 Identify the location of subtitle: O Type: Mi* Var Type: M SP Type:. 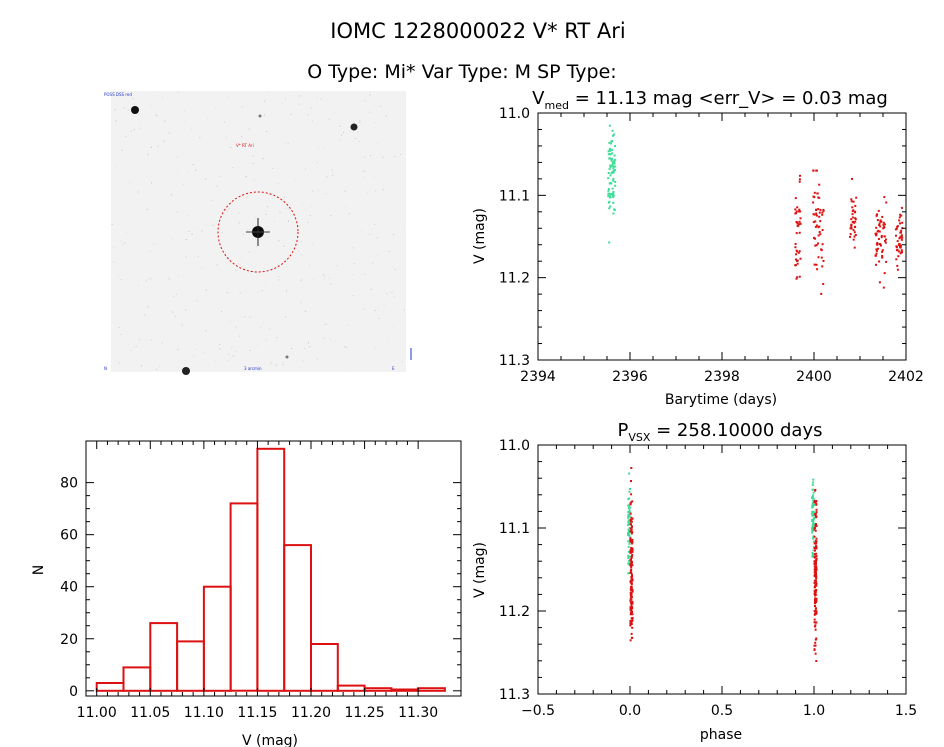
(461, 72).